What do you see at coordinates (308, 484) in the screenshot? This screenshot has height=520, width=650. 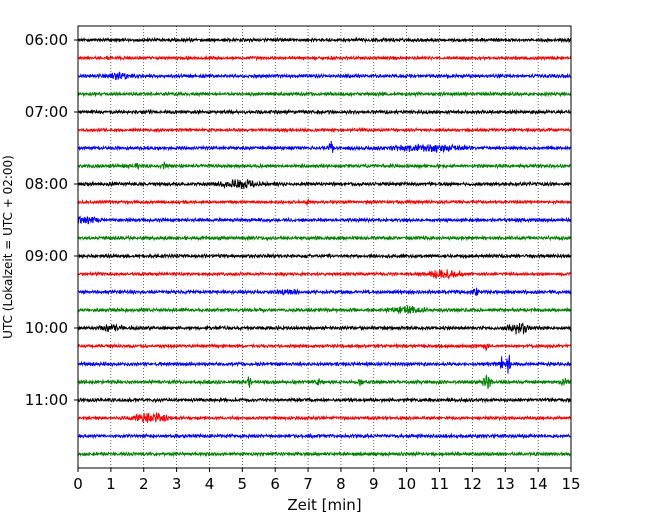 I see `x-tick-label: 7` at bounding box center [308, 484].